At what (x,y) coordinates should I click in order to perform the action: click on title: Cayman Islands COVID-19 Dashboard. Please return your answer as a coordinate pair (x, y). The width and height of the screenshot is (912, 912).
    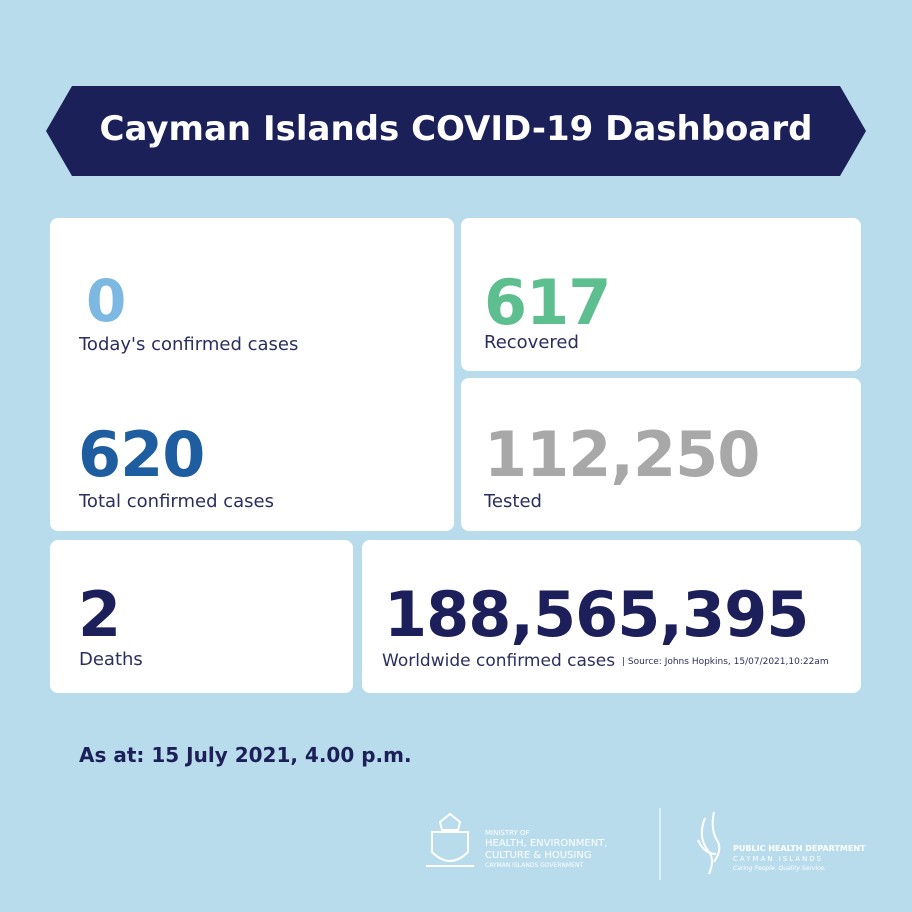
    Looking at the image, I should click on (456, 129).